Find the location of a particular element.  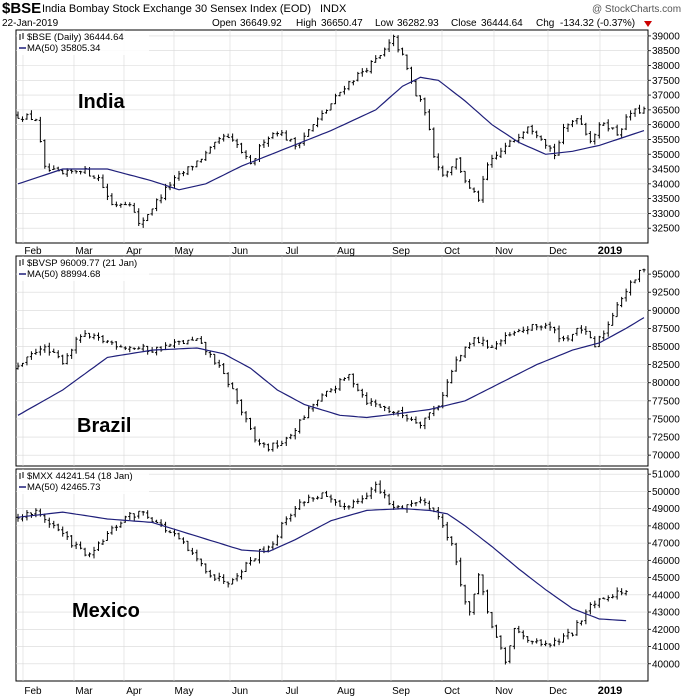

ma50-line is located at coordinates (322, 564).